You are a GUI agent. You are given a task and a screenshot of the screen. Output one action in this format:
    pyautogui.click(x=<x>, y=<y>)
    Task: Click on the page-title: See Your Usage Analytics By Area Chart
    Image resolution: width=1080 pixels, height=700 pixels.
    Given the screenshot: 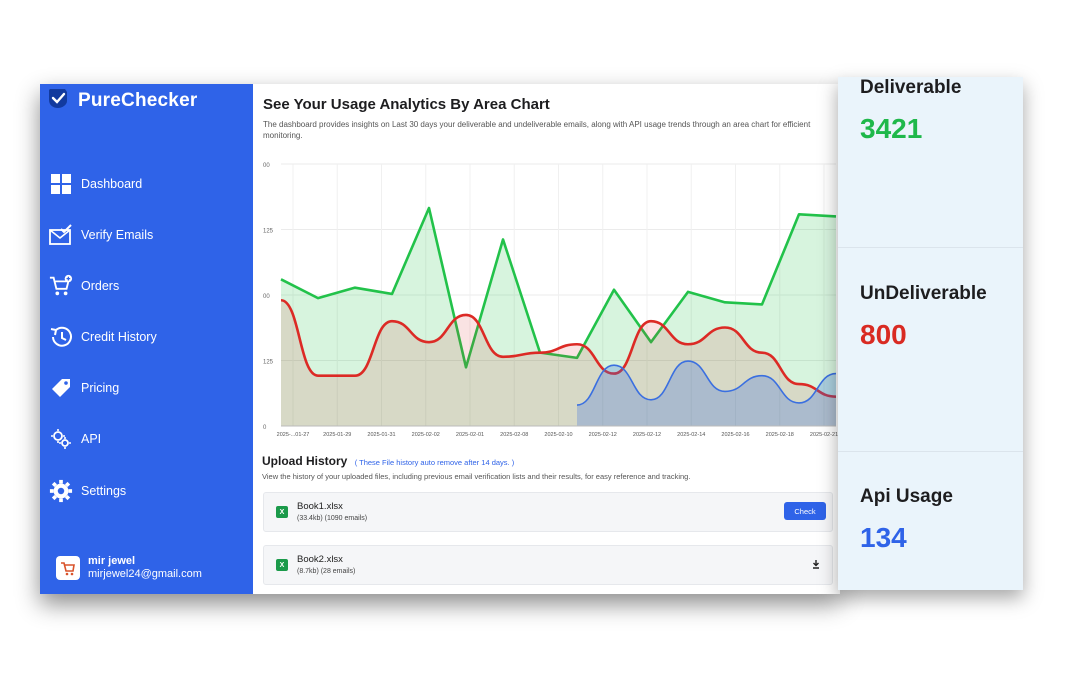 What is the action you would take?
    pyautogui.click(x=406, y=104)
    